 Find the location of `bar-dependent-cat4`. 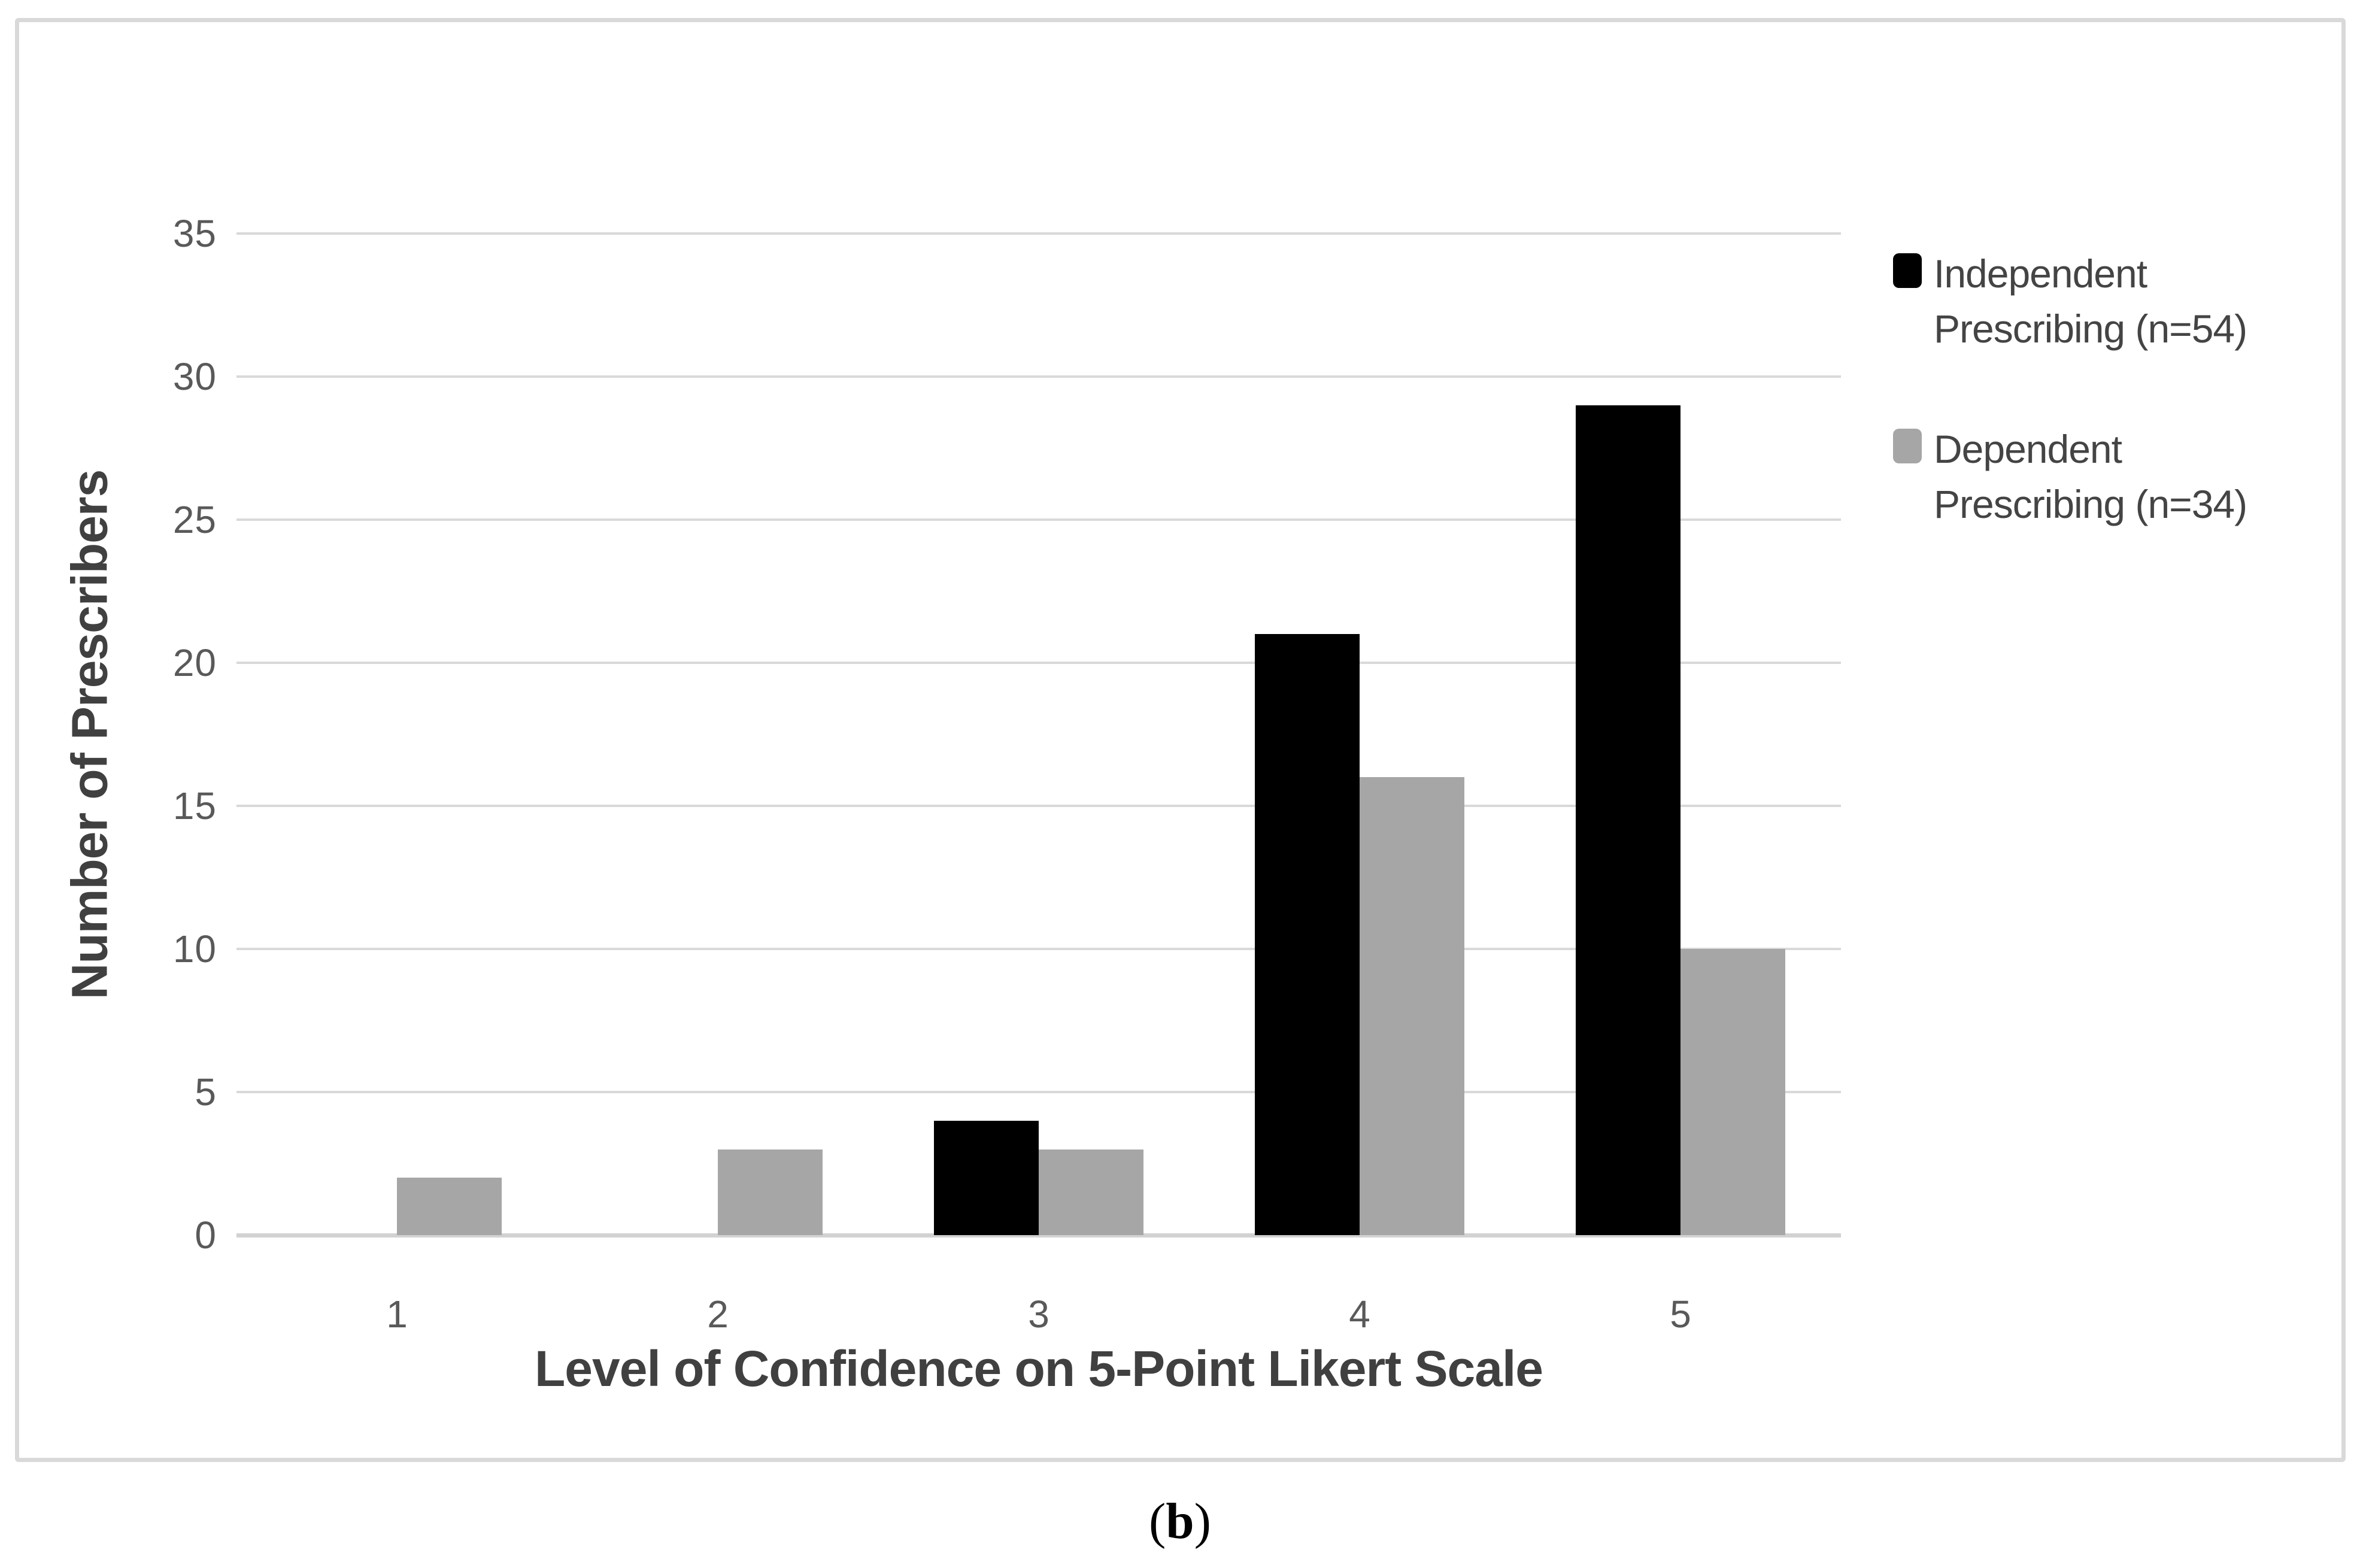

bar-dependent-cat4 is located at coordinates (1412, 1006).